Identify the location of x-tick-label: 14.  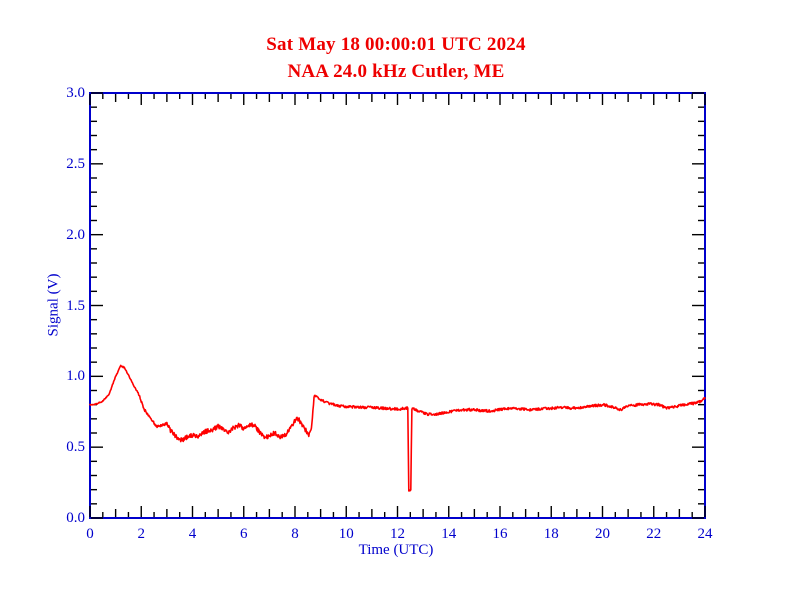
(449, 534).